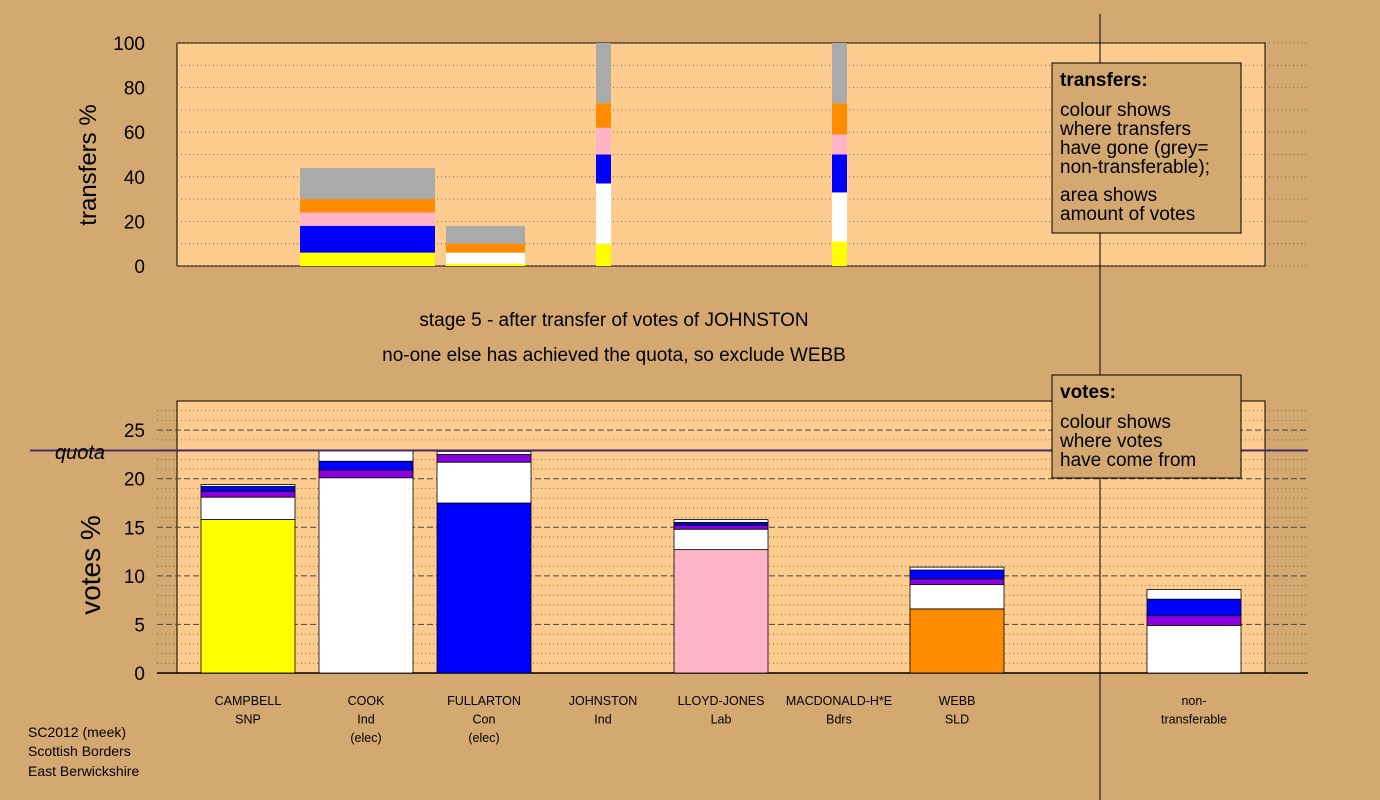 This screenshot has height=800, width=1380. I want to click on transfers-y-tick-label: 80, so click(134, 89).